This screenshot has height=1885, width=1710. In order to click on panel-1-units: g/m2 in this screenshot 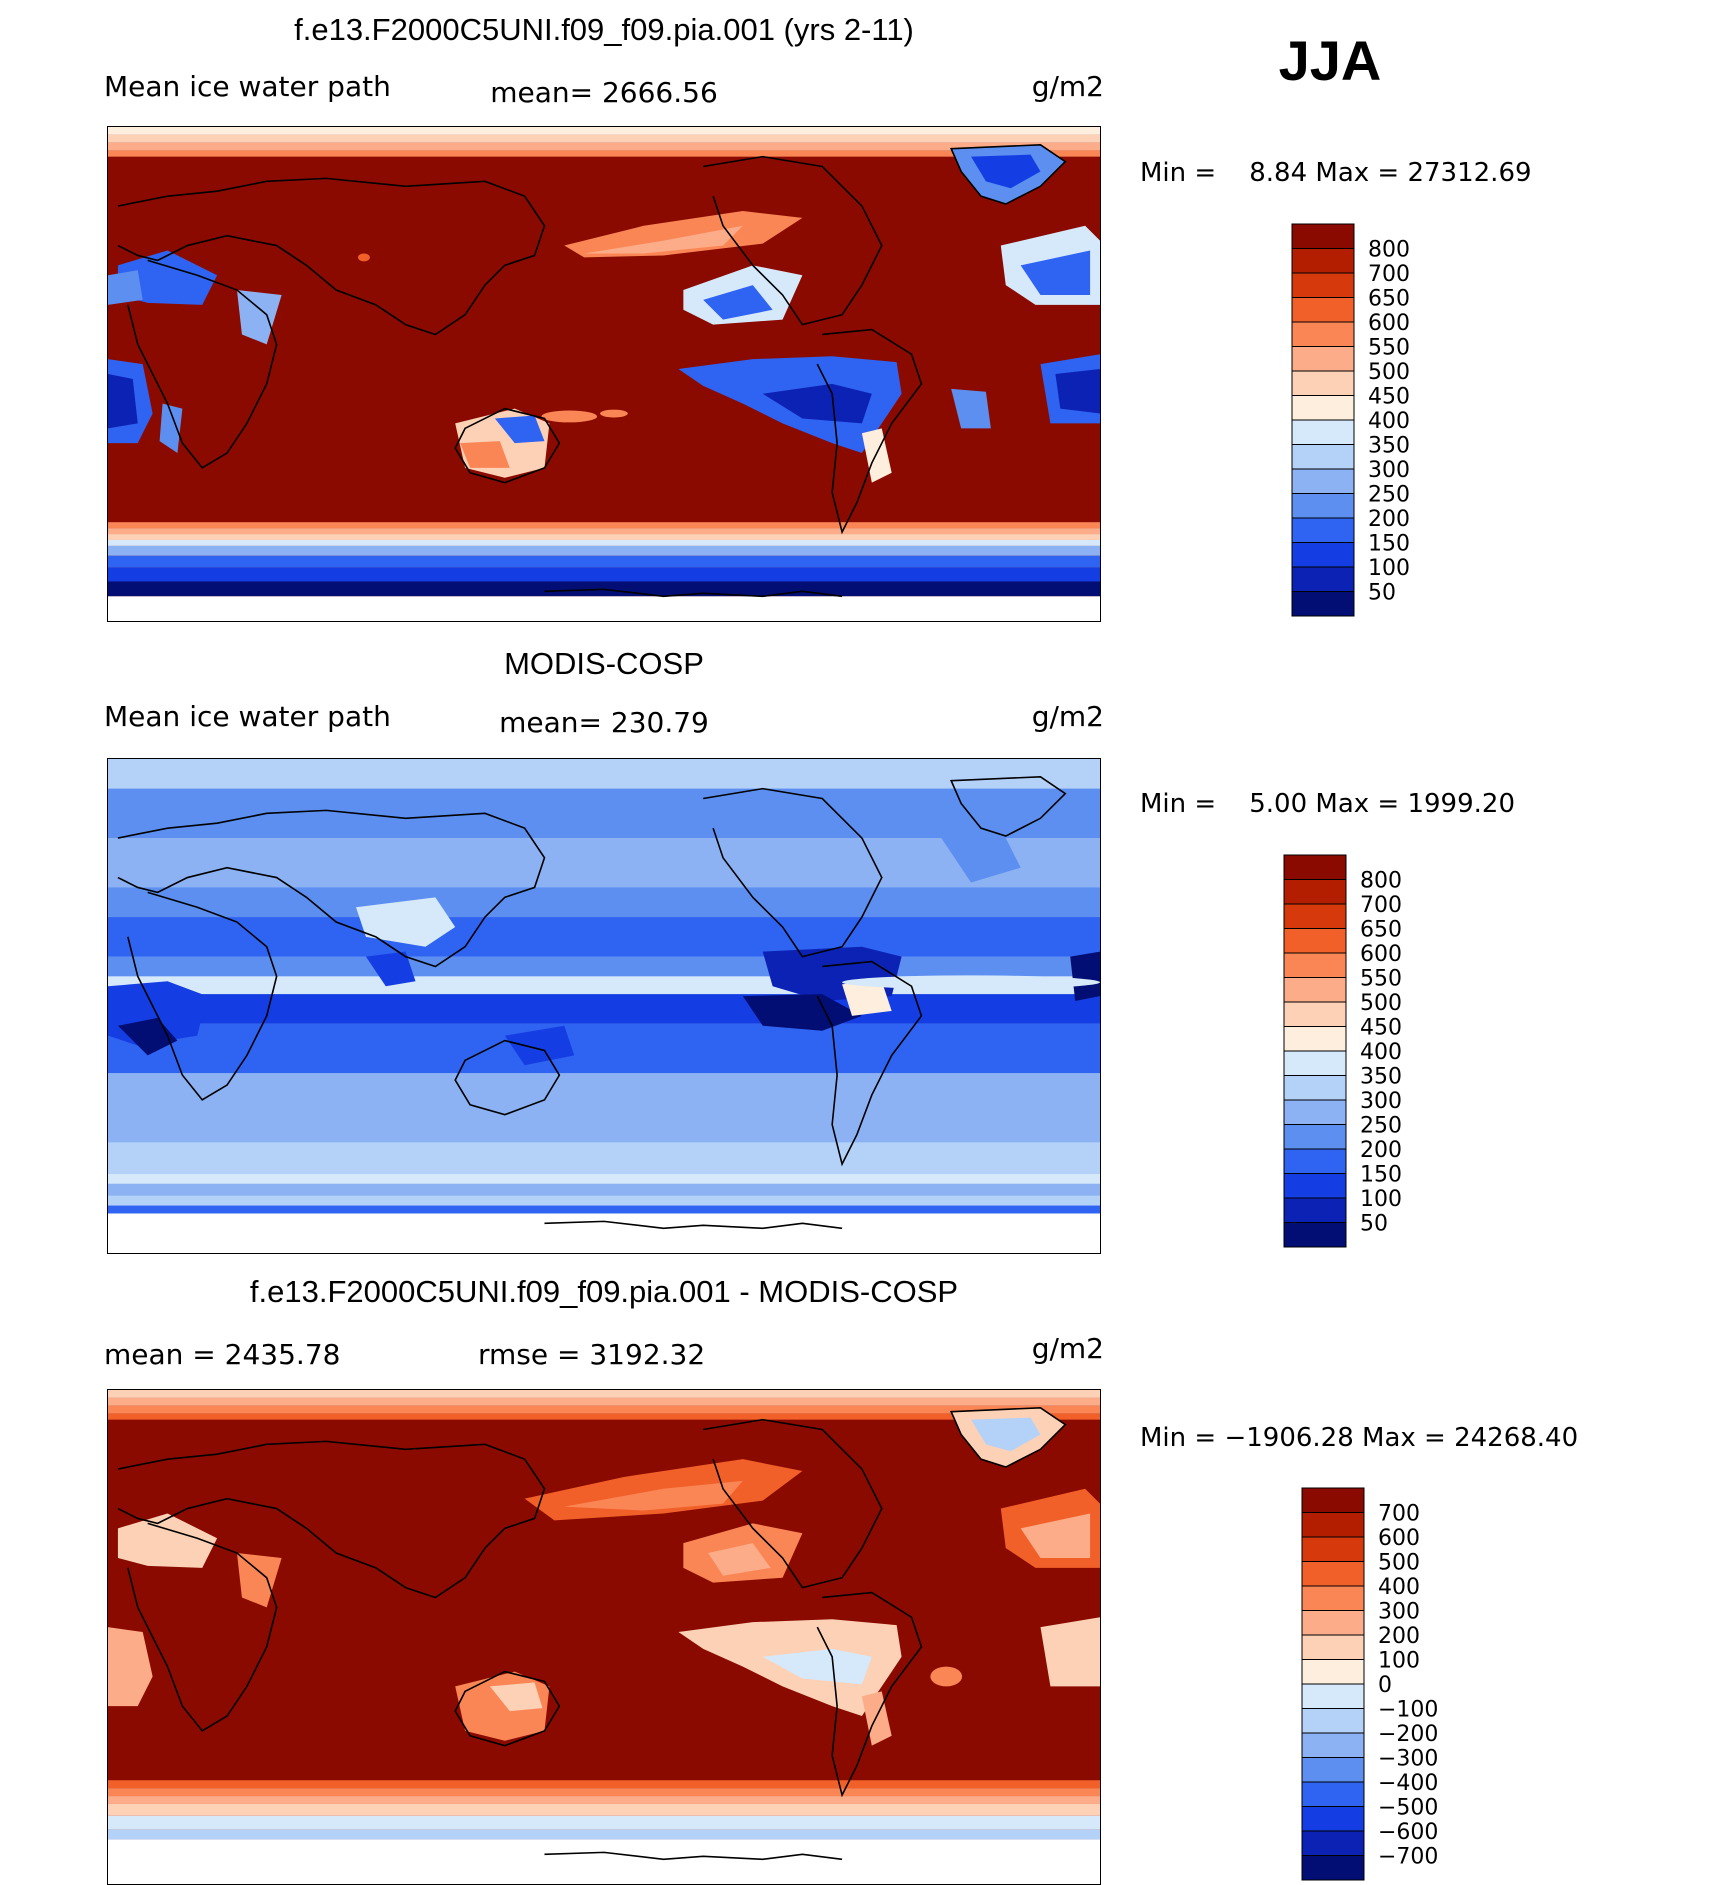, I will do `click(1067, 86)`.